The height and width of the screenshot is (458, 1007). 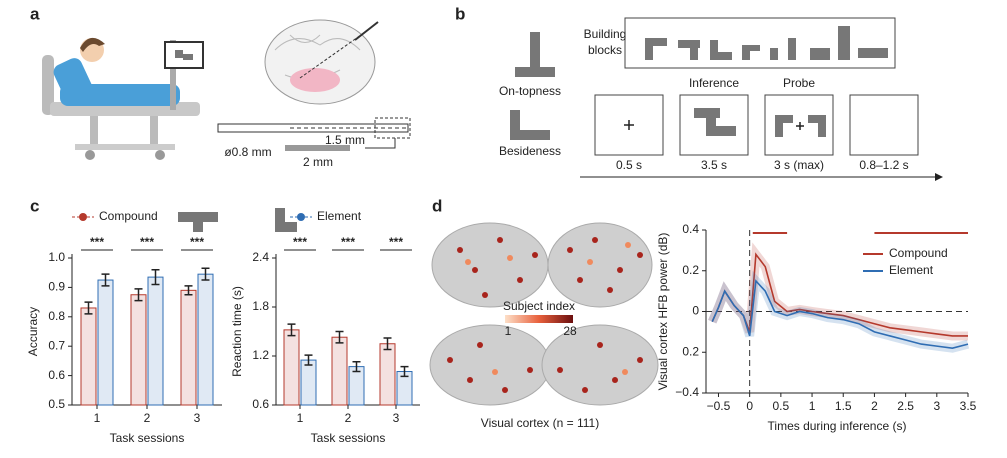 What do you see at coordinates (56, 316) in the screenshot?
I see `y-tick-label: 0.8` at bounding box center [56, 316].